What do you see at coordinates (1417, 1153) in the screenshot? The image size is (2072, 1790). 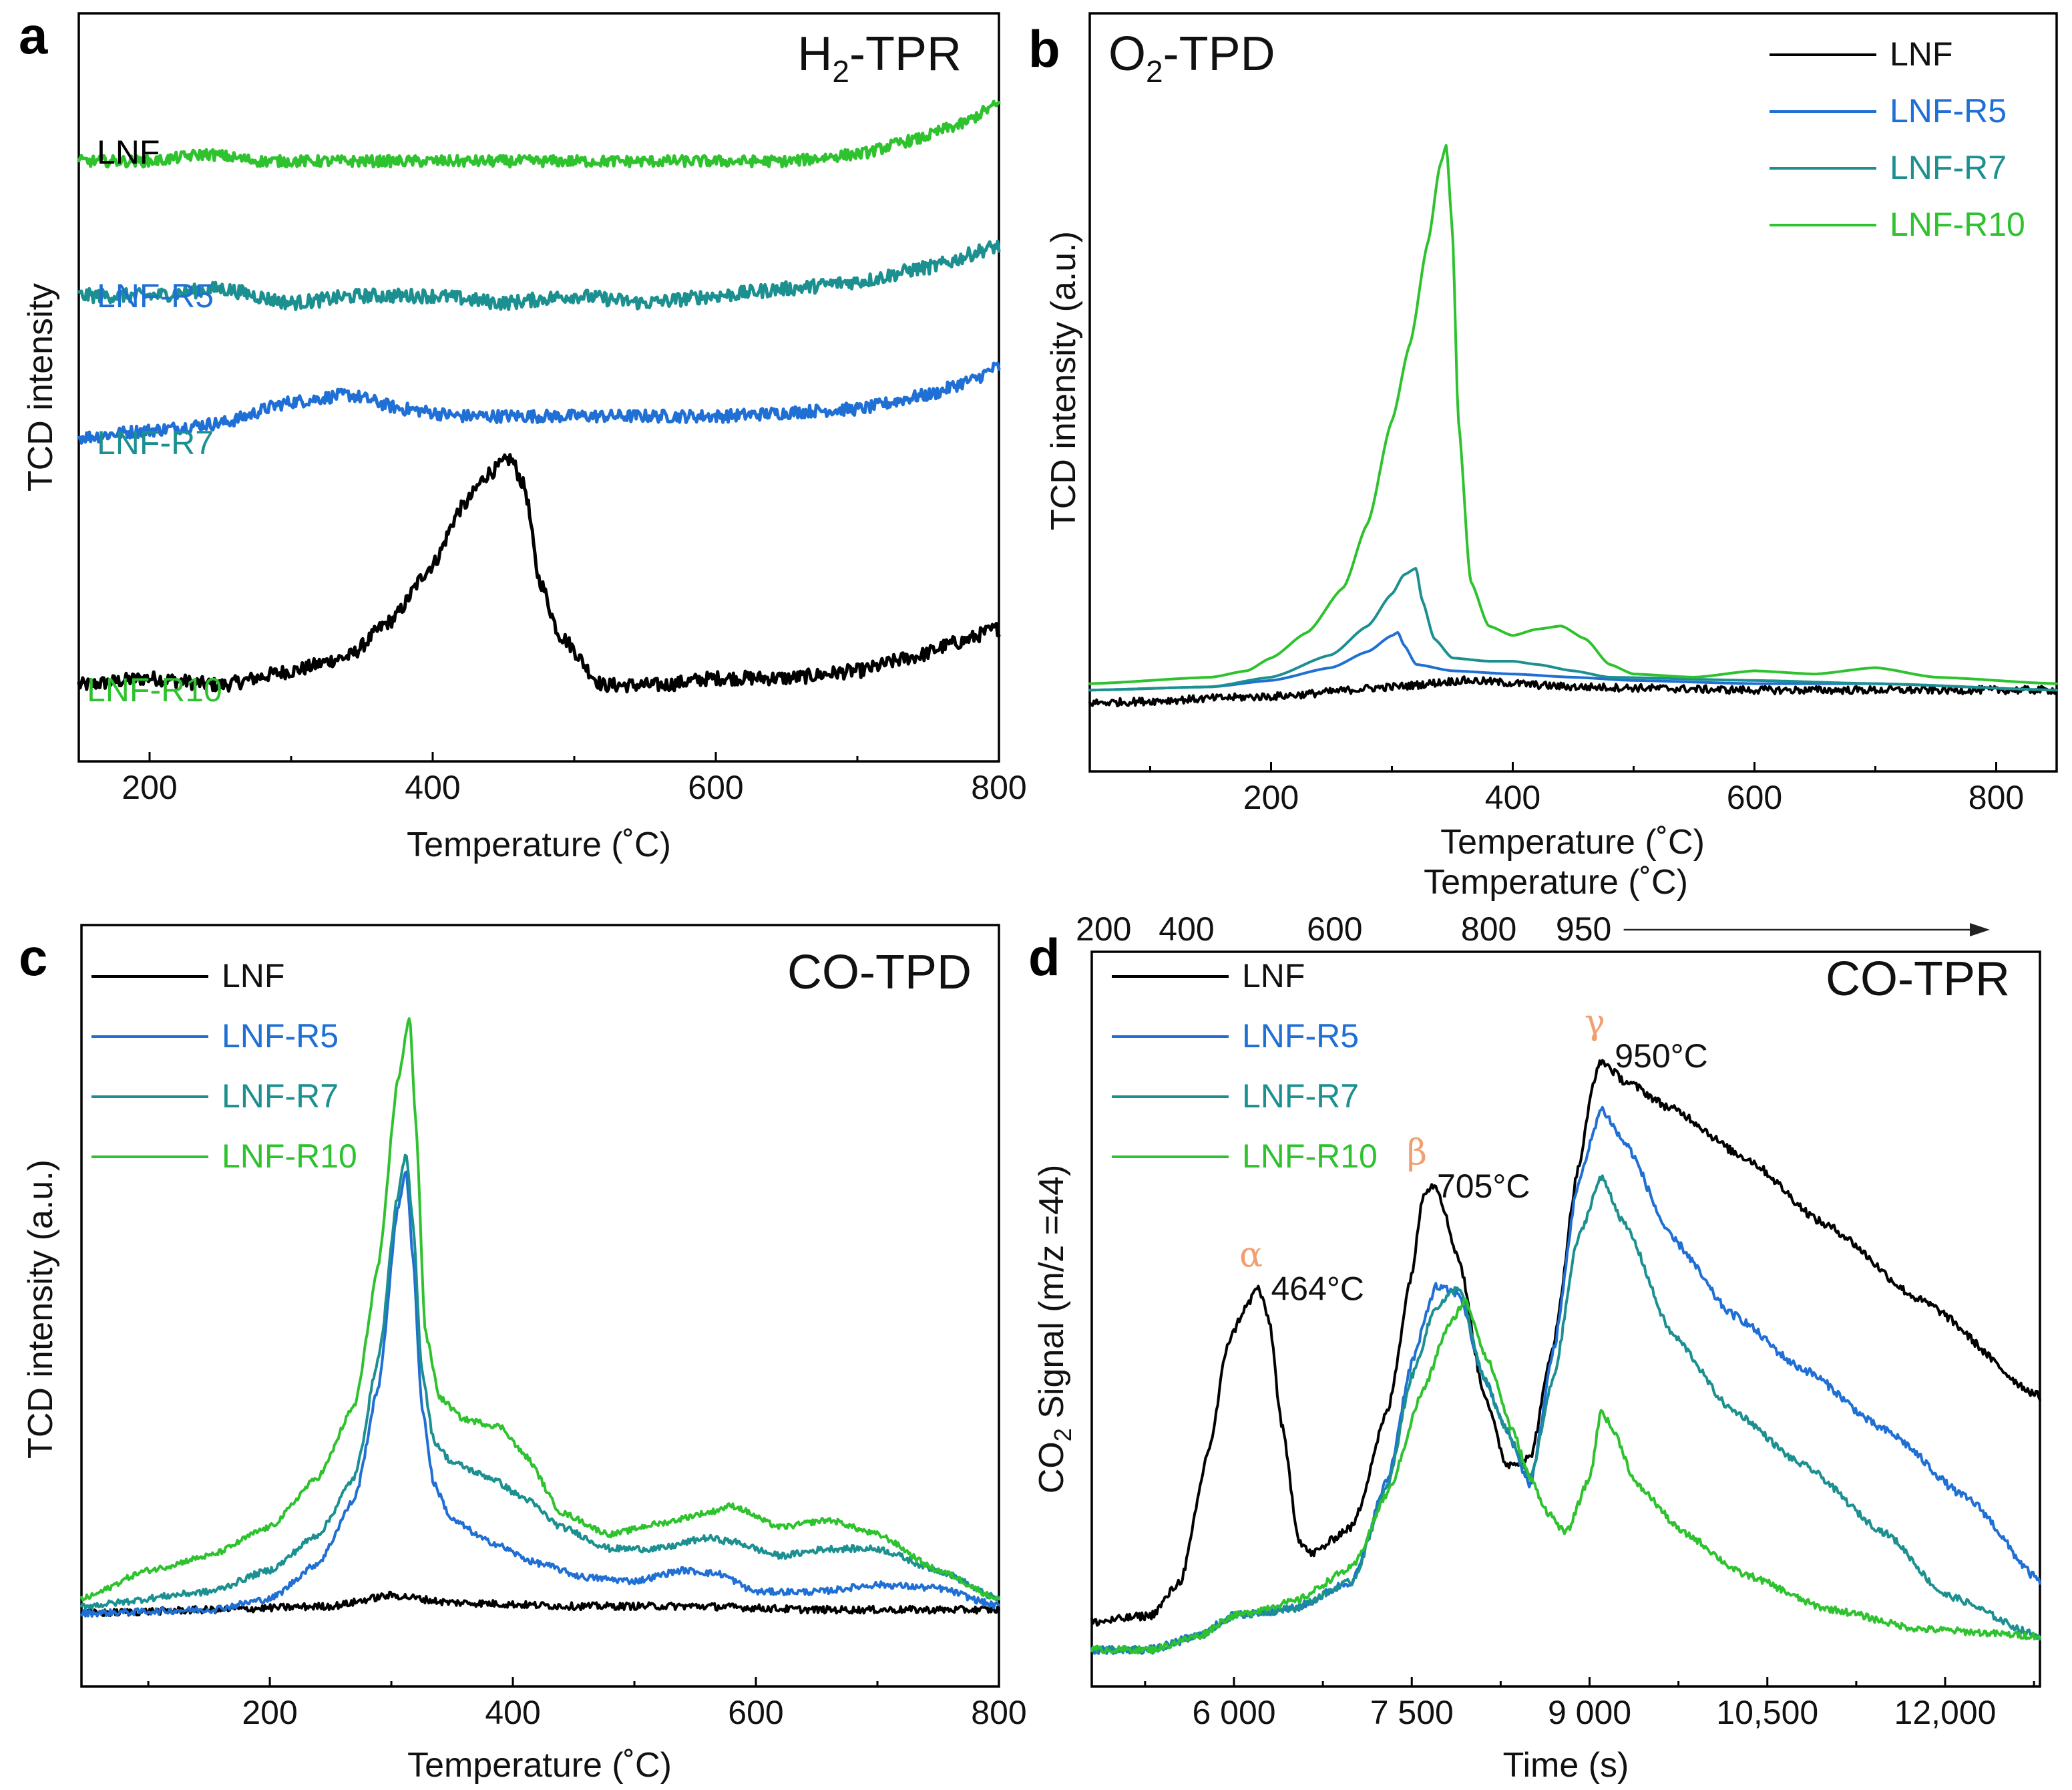 I see `peak-greek-1: β` at bounding box center [1417, 1153].